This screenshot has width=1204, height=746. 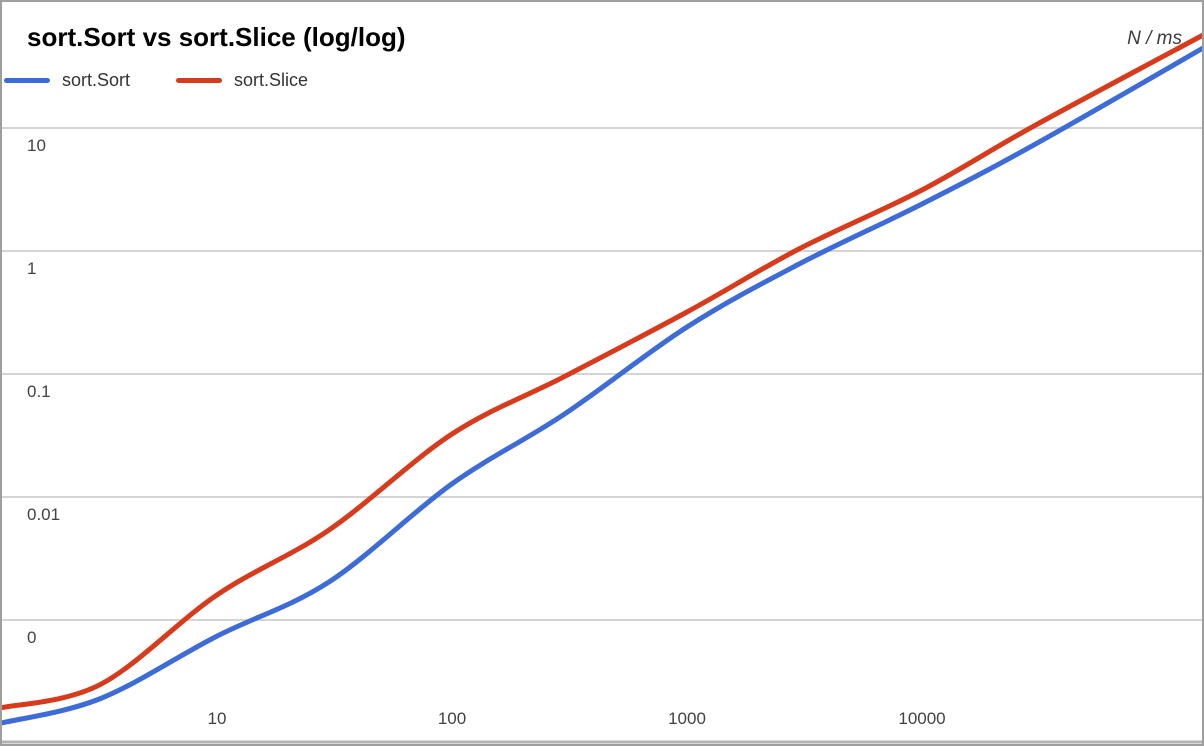 I want to click on chart-title: sort.Sort vs sort.Slice (log/log), so click(x=216, y=37).